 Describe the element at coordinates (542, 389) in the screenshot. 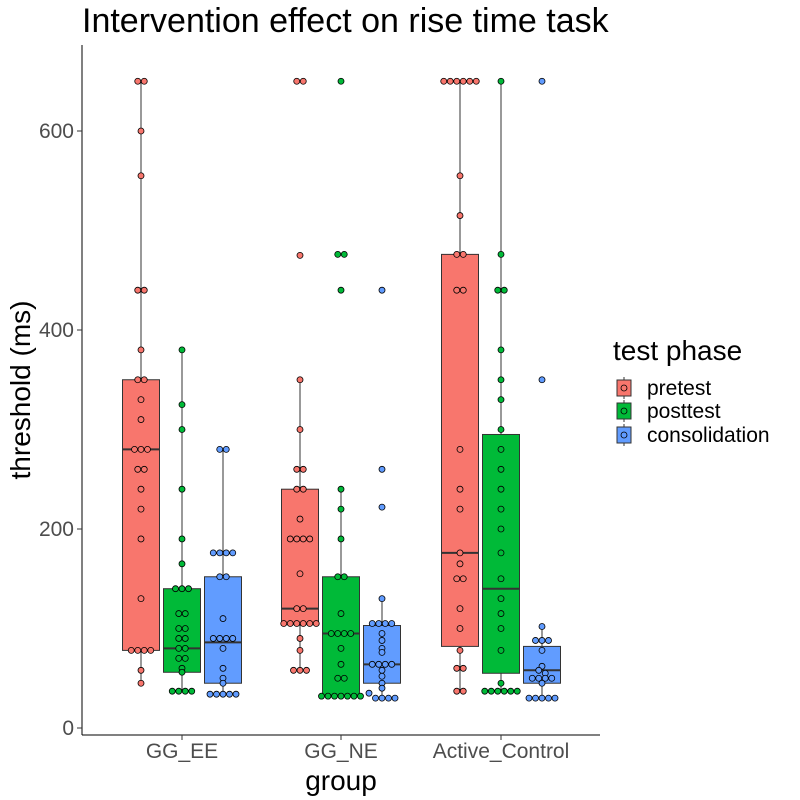

I see `box-consolidation-Active_Control` at that location.